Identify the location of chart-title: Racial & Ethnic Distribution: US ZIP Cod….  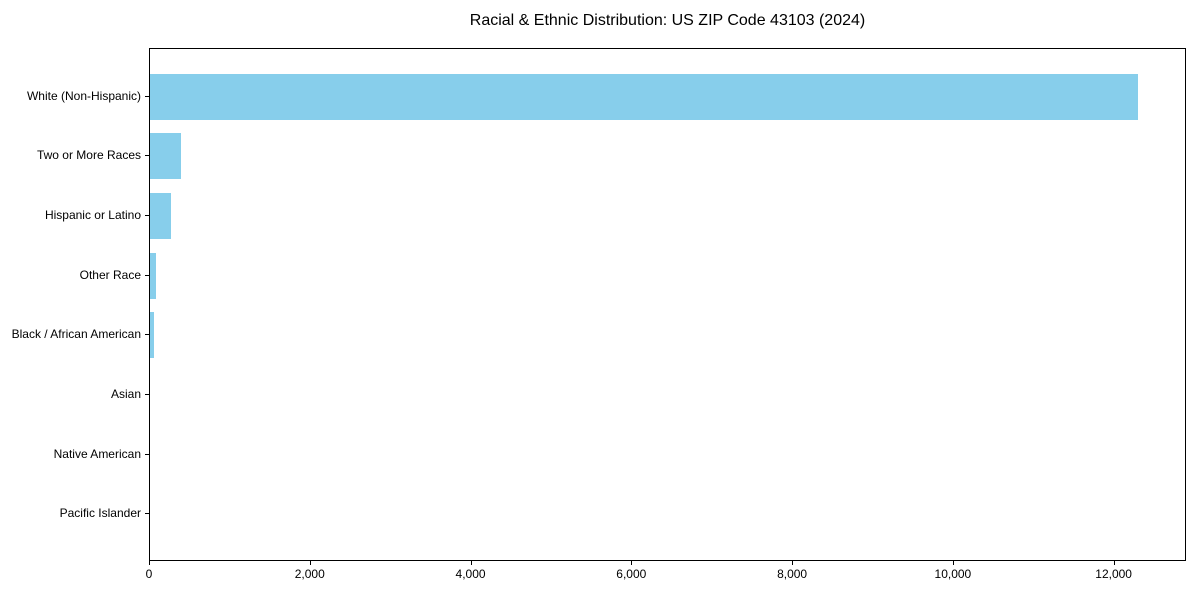
(667, 20).